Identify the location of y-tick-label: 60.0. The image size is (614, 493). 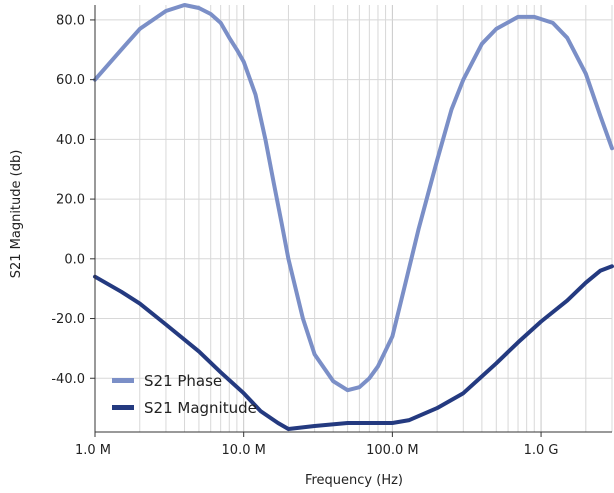
(70, 80).